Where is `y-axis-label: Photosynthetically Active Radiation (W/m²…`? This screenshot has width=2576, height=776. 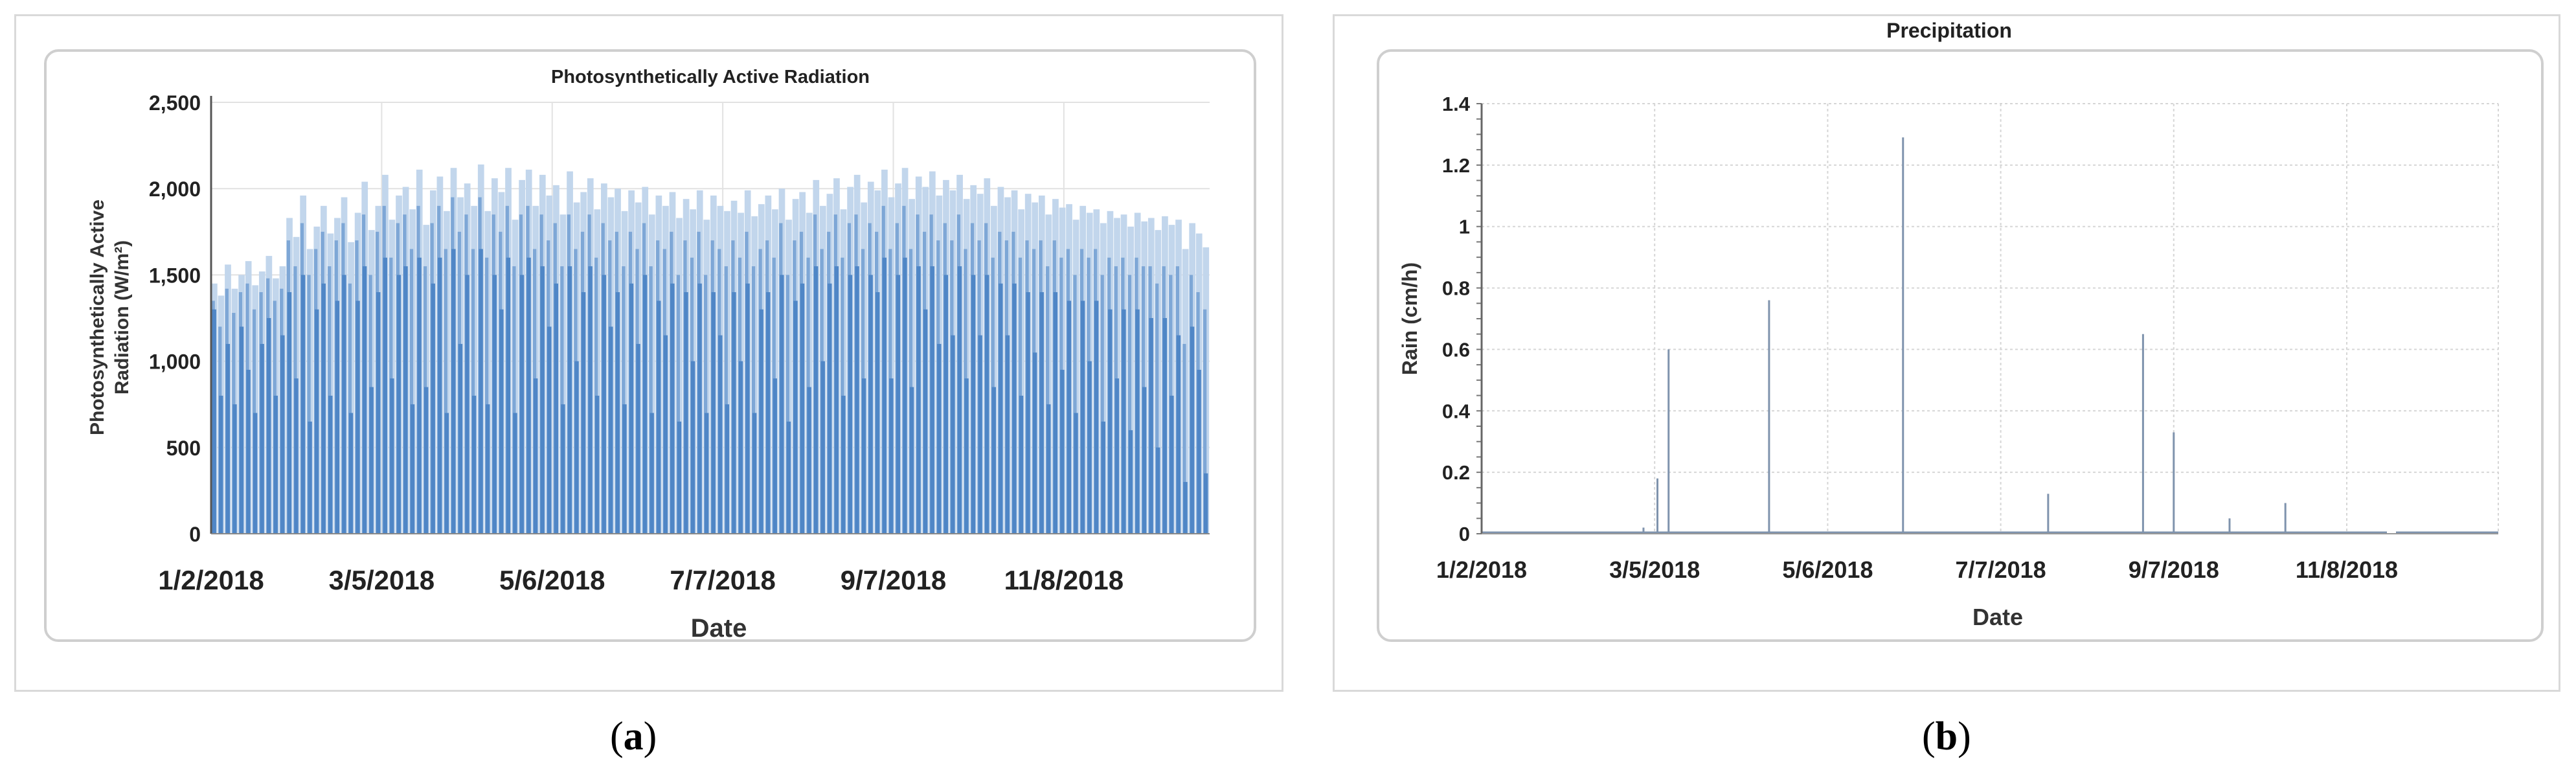
y-axis-label: Photosynthetically Active Radiation (W/m²… is located at coordinates (110, 317).